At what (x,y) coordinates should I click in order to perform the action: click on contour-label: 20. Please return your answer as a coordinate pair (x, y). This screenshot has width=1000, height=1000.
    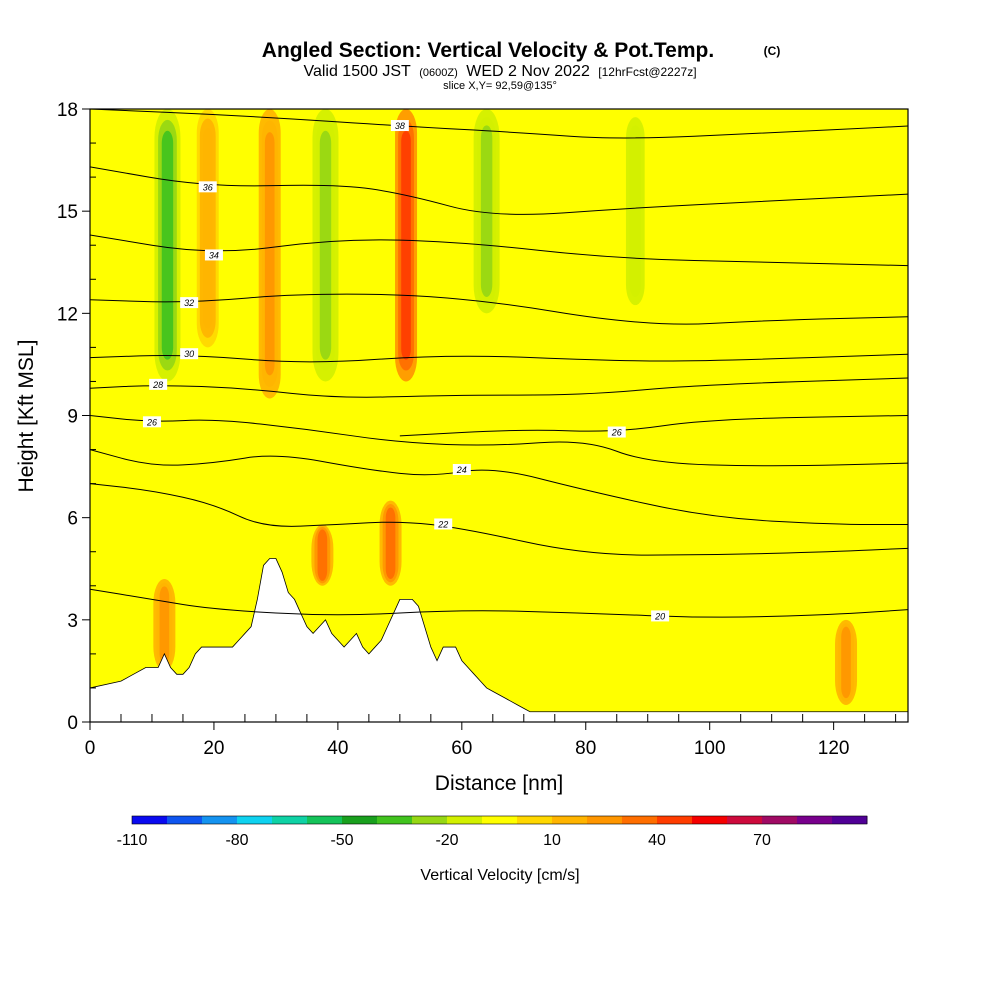
    Looking at the image, I should click on (659, 616).